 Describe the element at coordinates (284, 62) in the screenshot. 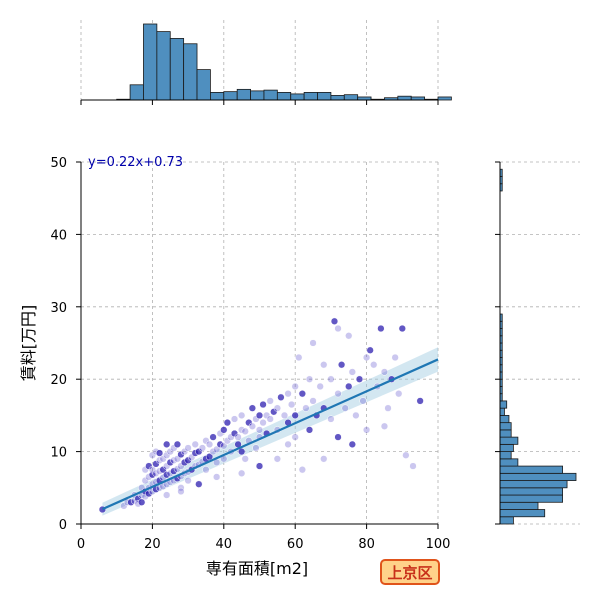

I see `top-histogram` at that location.